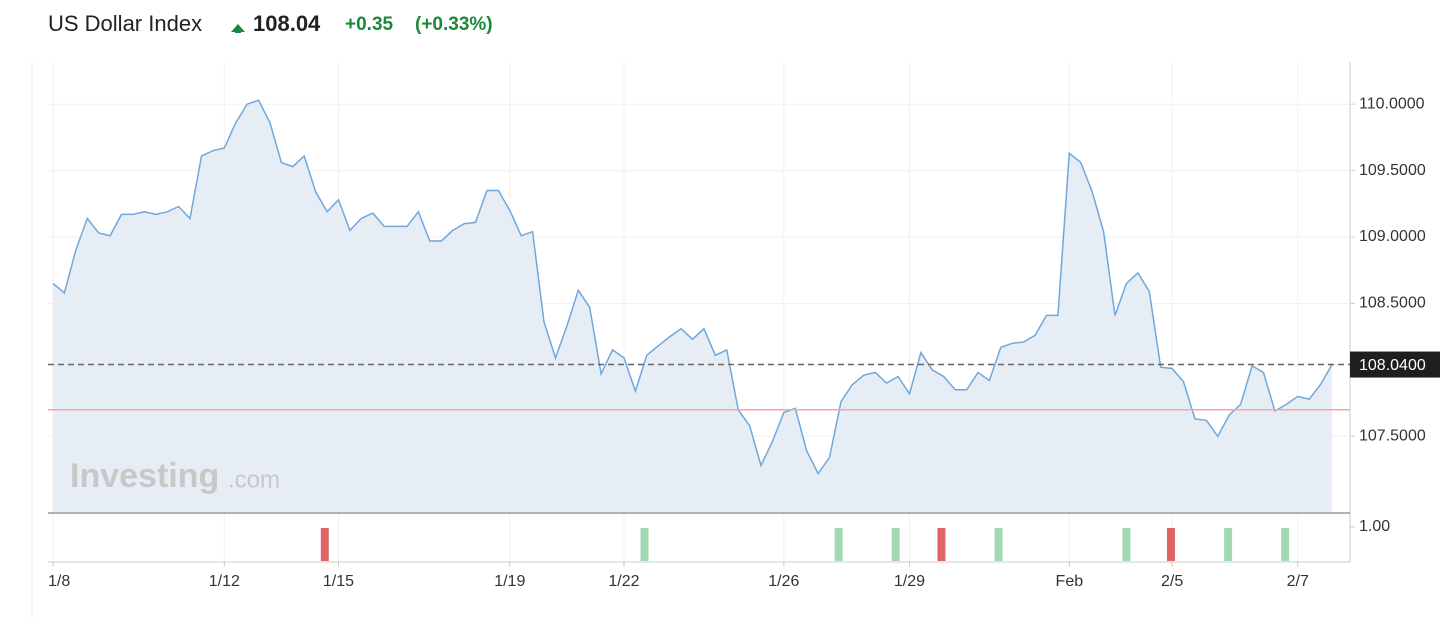 The image size is (1456, 620). What do you see at coordinates (783, 581) in the screenshot?
I see `x-tick-label: 1/26` at bounding box center [783, 581].